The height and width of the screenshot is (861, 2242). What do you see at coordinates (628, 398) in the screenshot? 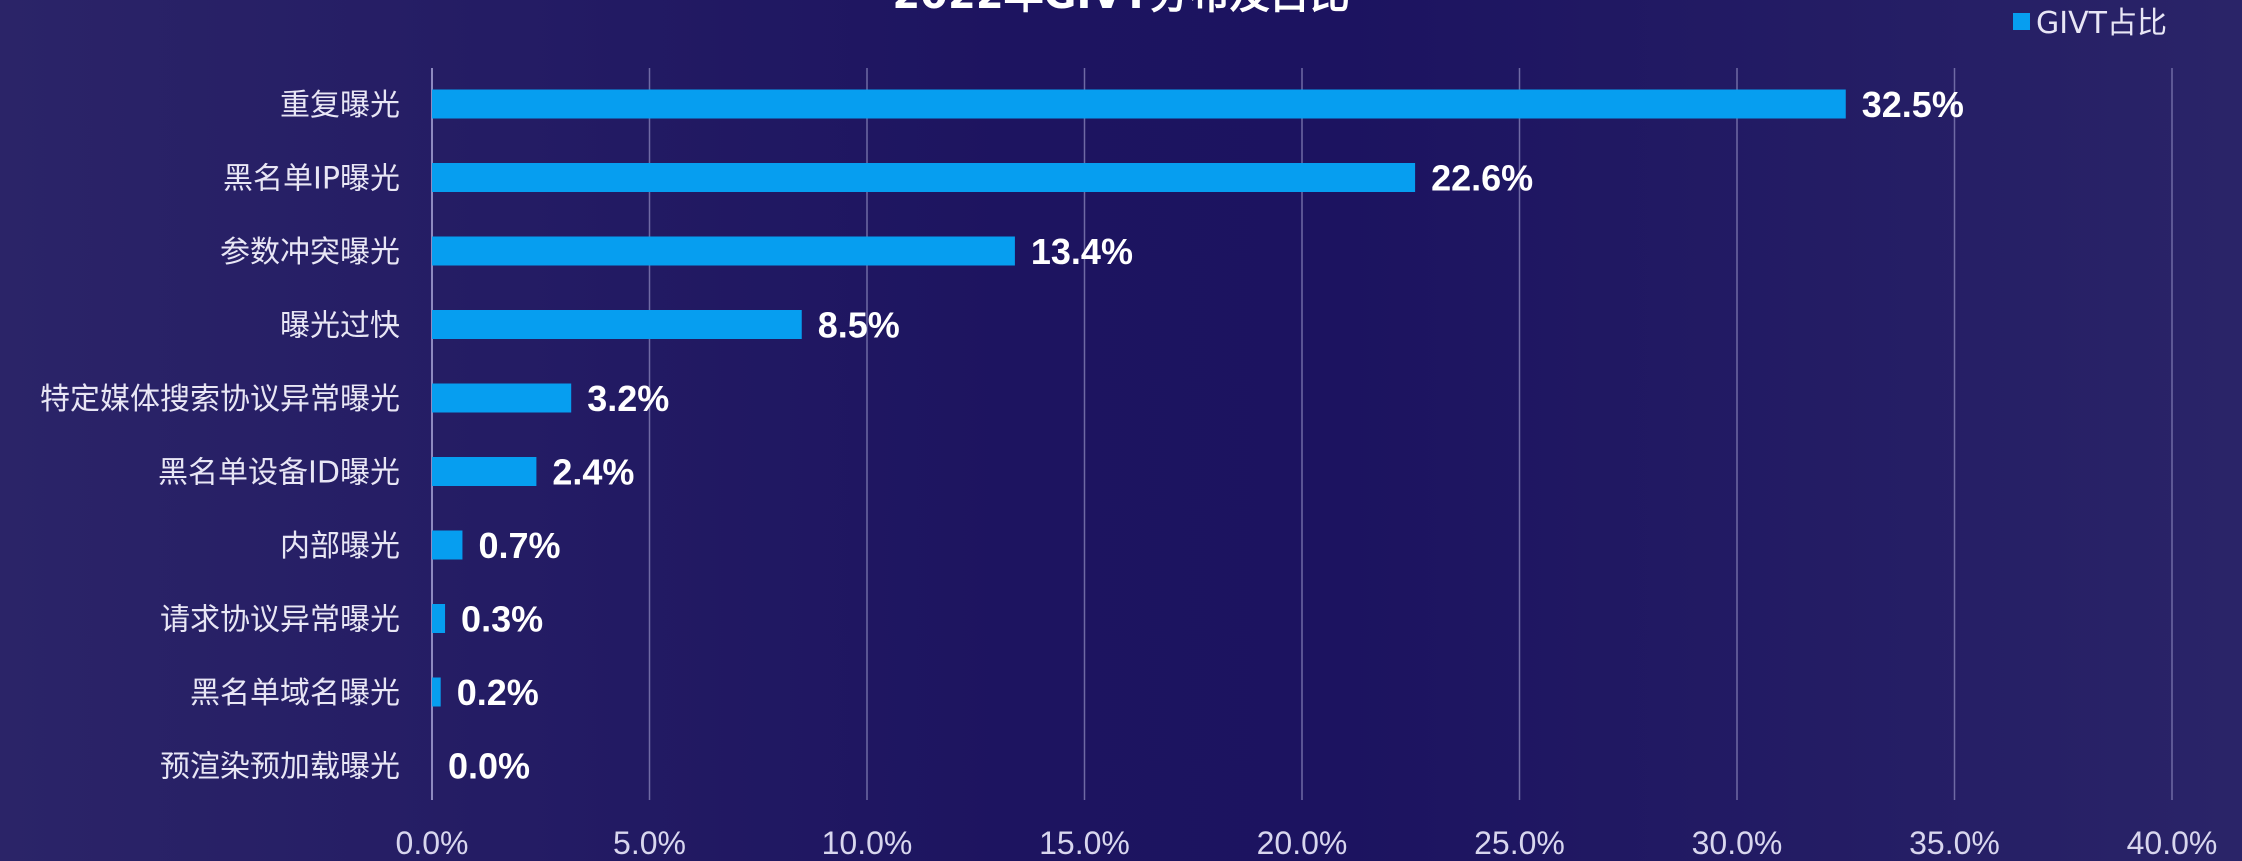
I see `data-label: 3.2%` at bounding box center [628, 398].